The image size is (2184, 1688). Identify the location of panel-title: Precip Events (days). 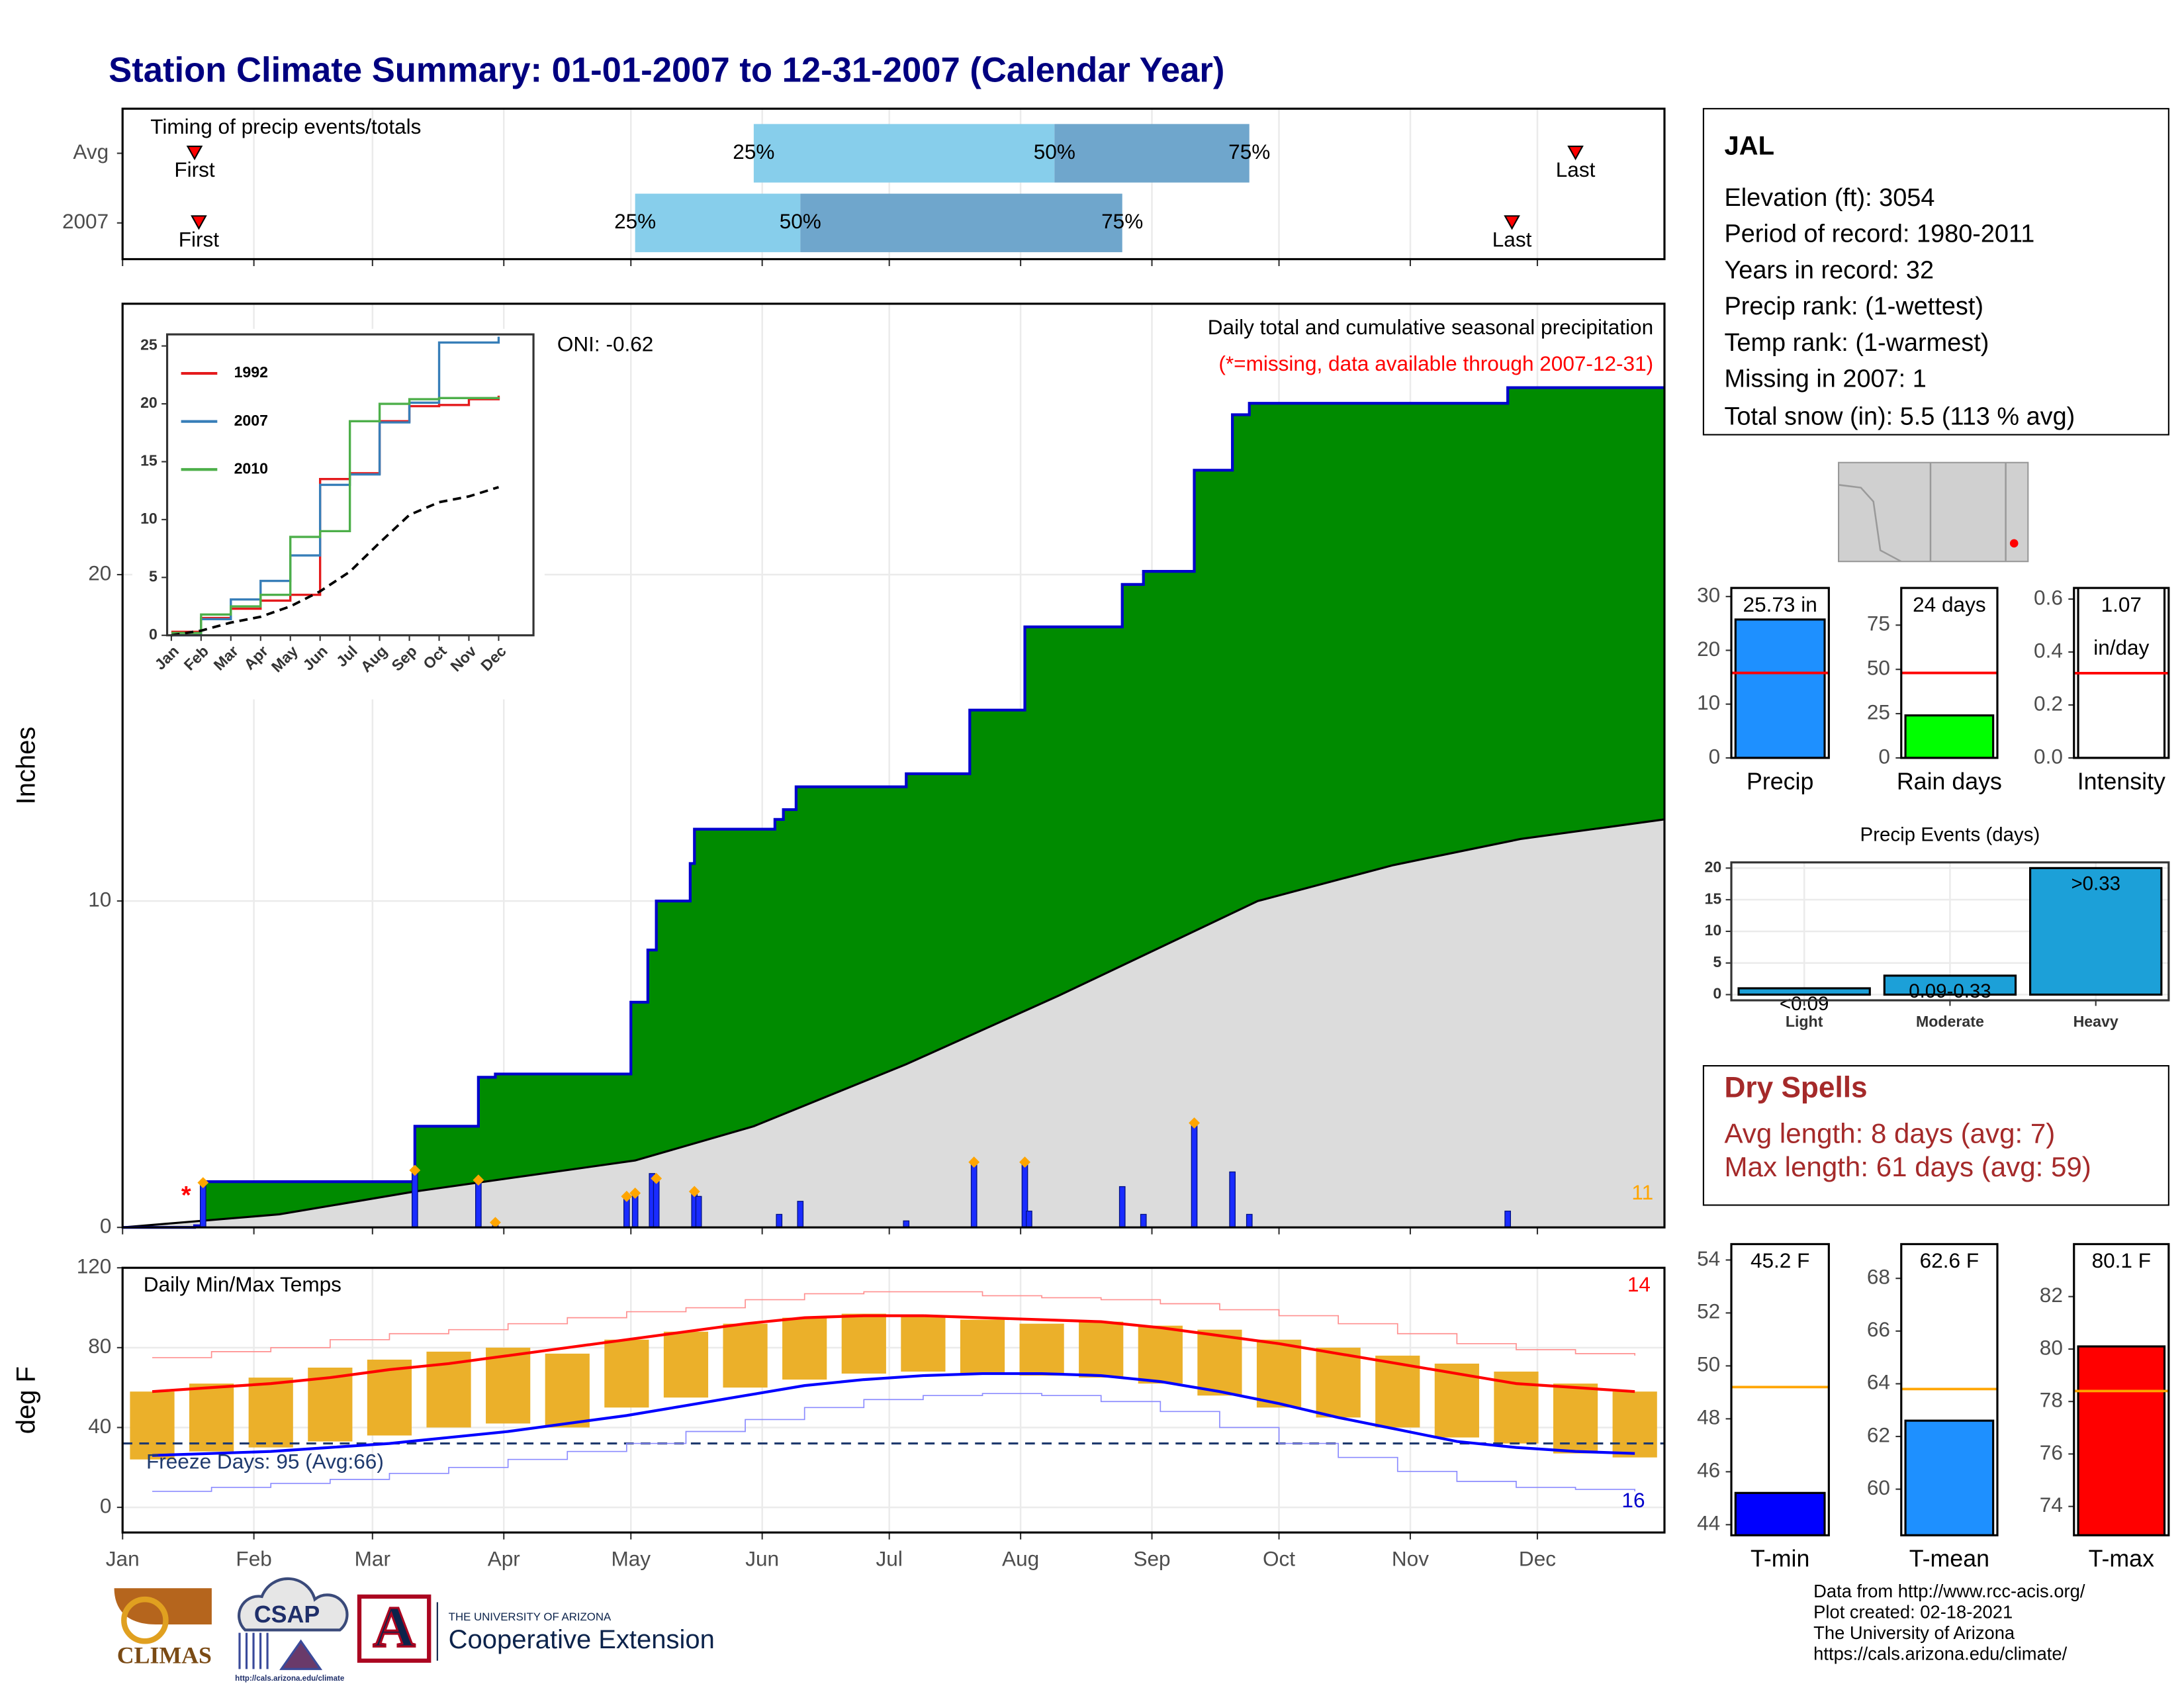
(1950, 835).